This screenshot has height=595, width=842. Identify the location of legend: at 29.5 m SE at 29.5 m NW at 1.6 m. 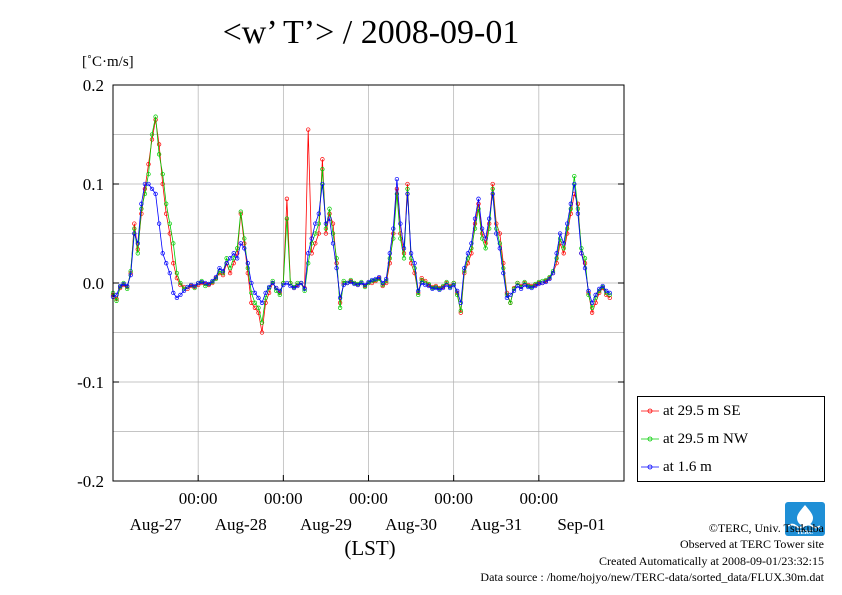
(731, 439).